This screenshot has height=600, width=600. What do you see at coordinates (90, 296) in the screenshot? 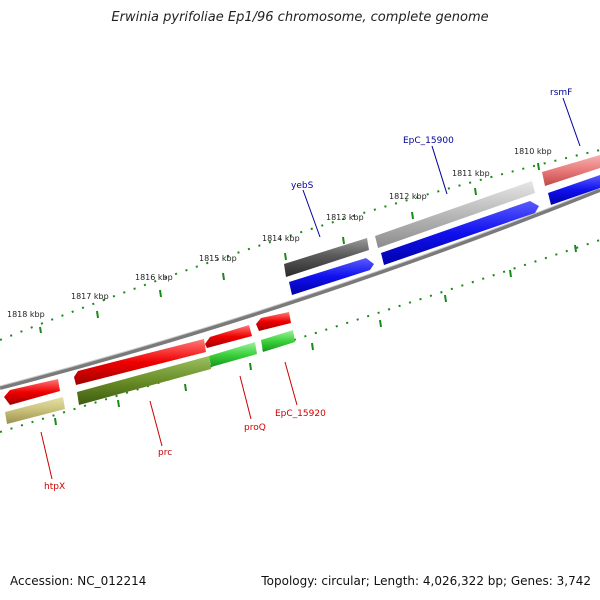
I see `tick-label-1817: 1817 kbp` at bounding box center [90, 296].